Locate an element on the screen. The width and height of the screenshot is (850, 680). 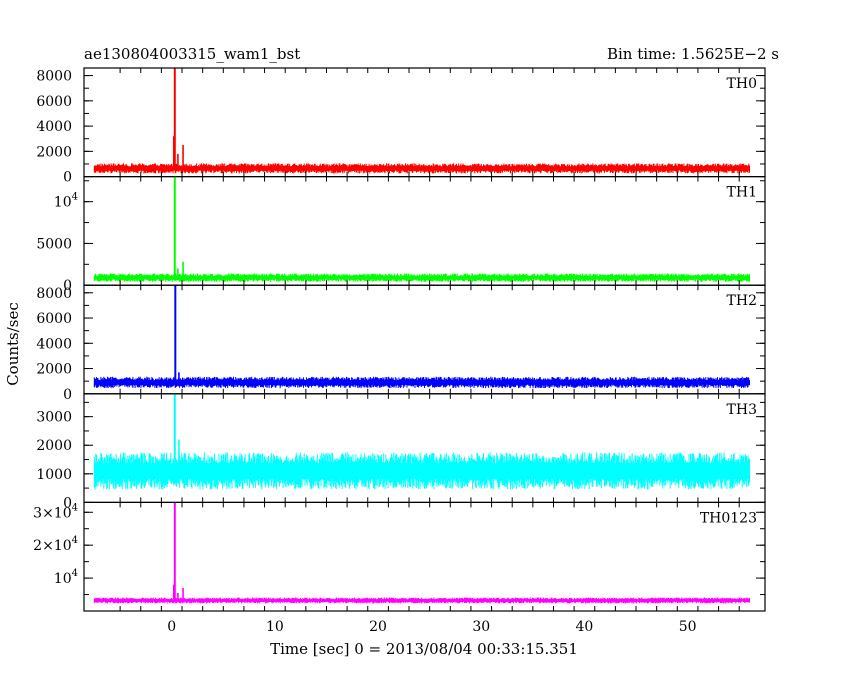
y-axis-label: Counts/sec is located at coordinates (13, 344).